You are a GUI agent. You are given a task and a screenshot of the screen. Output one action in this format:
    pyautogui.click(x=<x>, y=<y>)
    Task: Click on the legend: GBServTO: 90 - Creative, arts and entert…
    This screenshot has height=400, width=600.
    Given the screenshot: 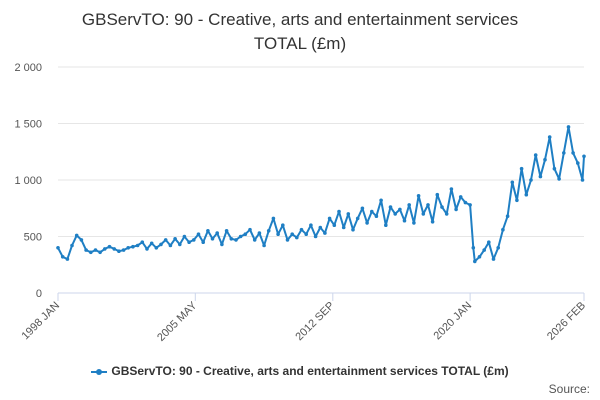 What is the action you would take?
    pyautogui.click(x=300, y=371)
    